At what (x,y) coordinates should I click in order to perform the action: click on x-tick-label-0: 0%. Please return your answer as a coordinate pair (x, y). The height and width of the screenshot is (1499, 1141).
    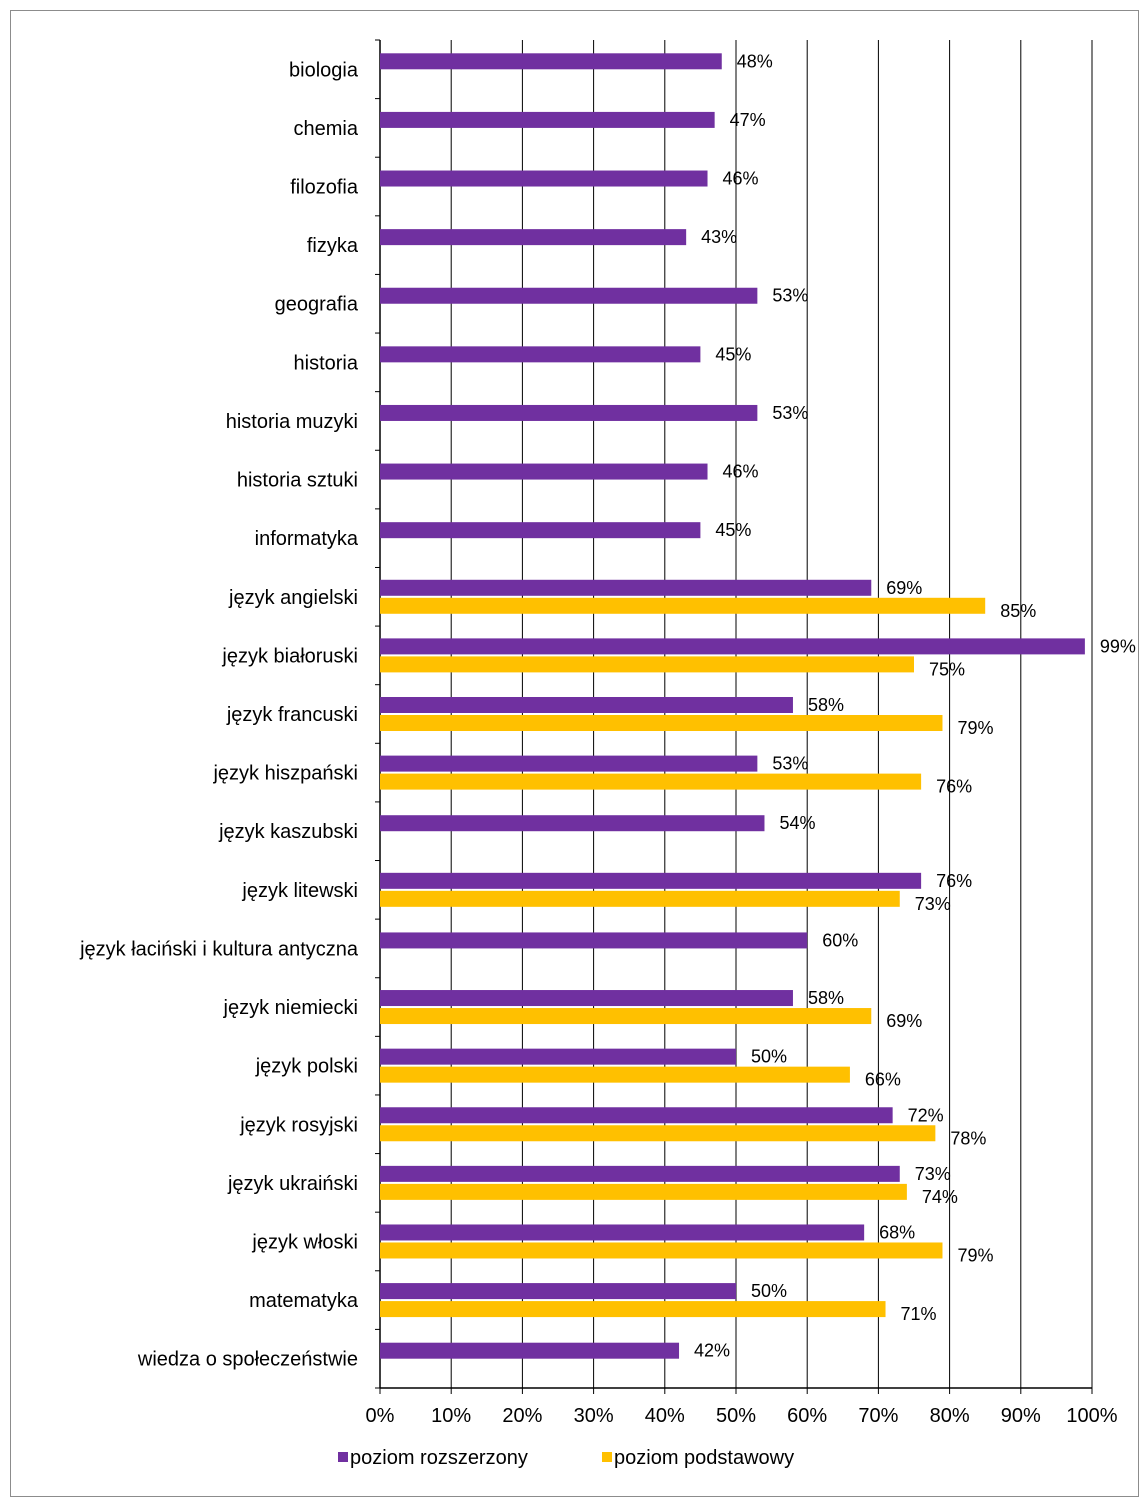
    Looking at the image, I should click on (380, 1416).